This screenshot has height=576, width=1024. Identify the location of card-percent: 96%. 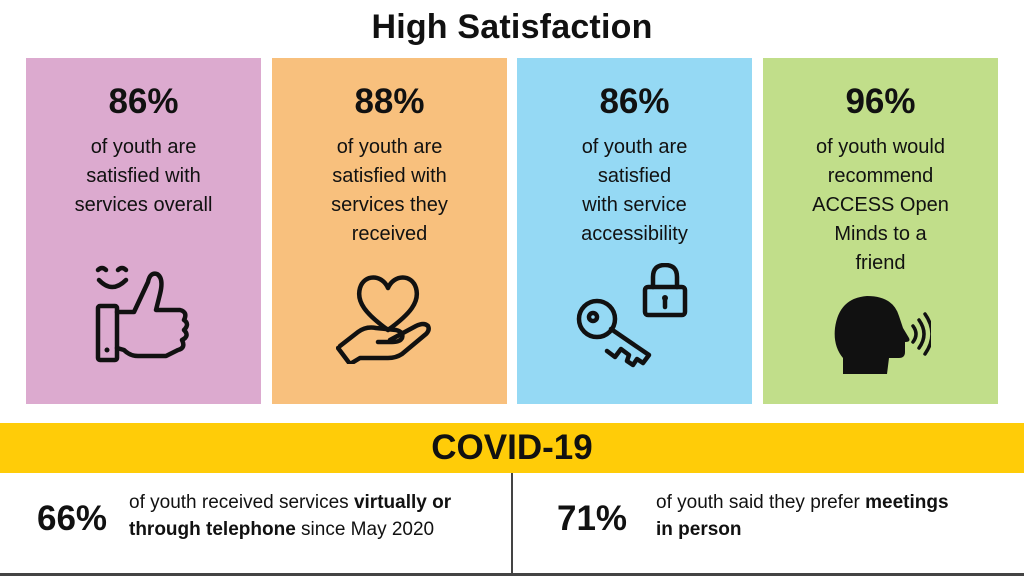
(880, 101).